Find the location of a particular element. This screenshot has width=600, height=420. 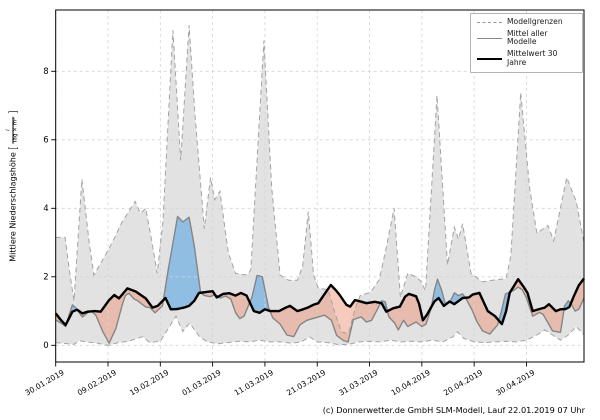

legend-label: Mittel aller Modelle is located at coordinates (527, 37).